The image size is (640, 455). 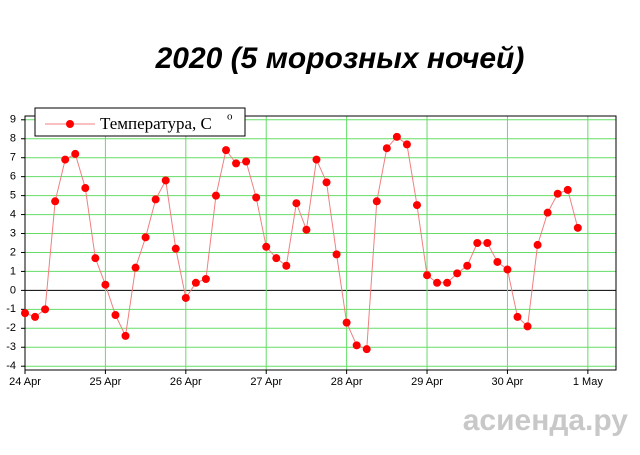 I want to click on y-tick-label: -4, so click(x=11, y=366).